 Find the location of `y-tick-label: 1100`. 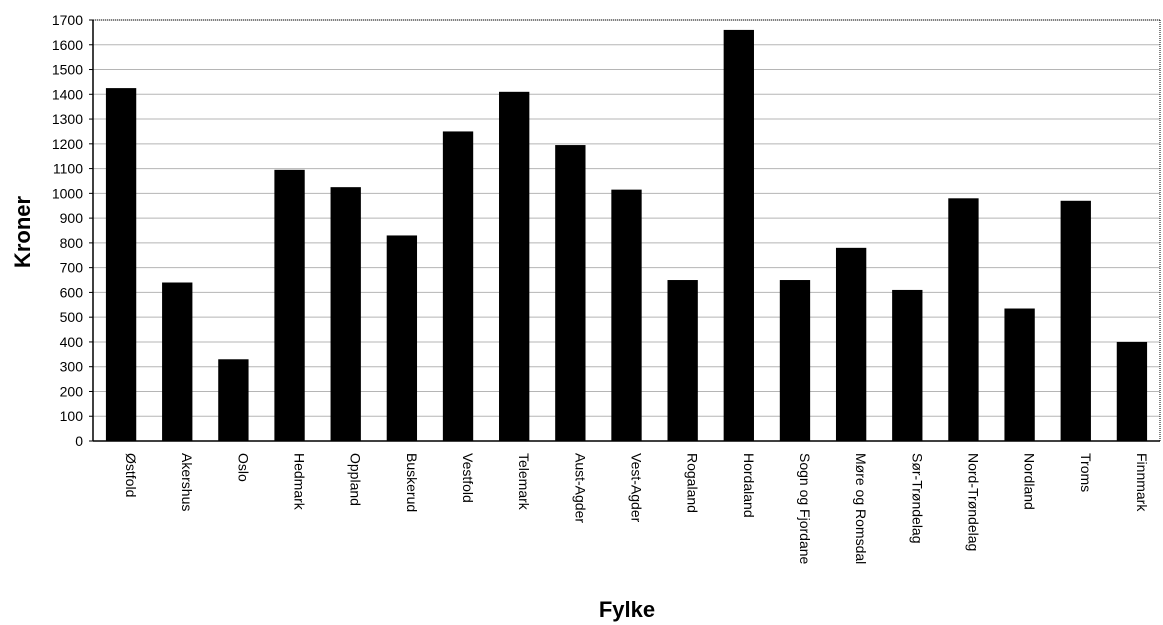

y-tick-label: 1100 is located at coordinates (68, 169).